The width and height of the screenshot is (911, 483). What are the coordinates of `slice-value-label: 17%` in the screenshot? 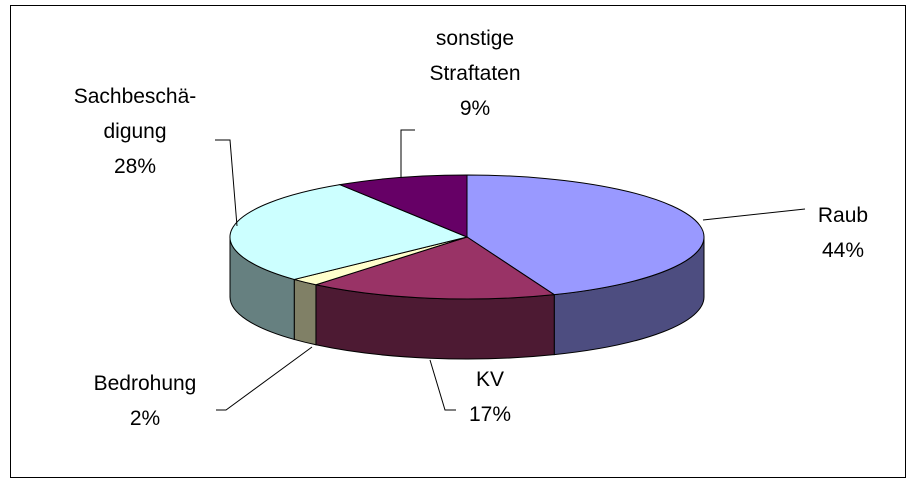 It's located at (490, 414).